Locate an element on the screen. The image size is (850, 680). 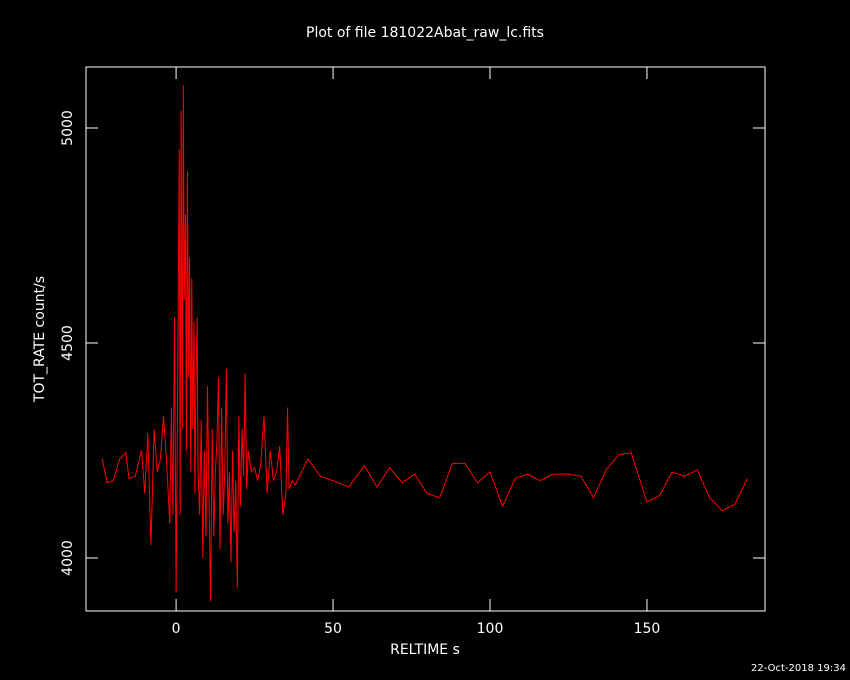
y-axis-label: TOT_RATE count/s is located at coordinates (40, 339).